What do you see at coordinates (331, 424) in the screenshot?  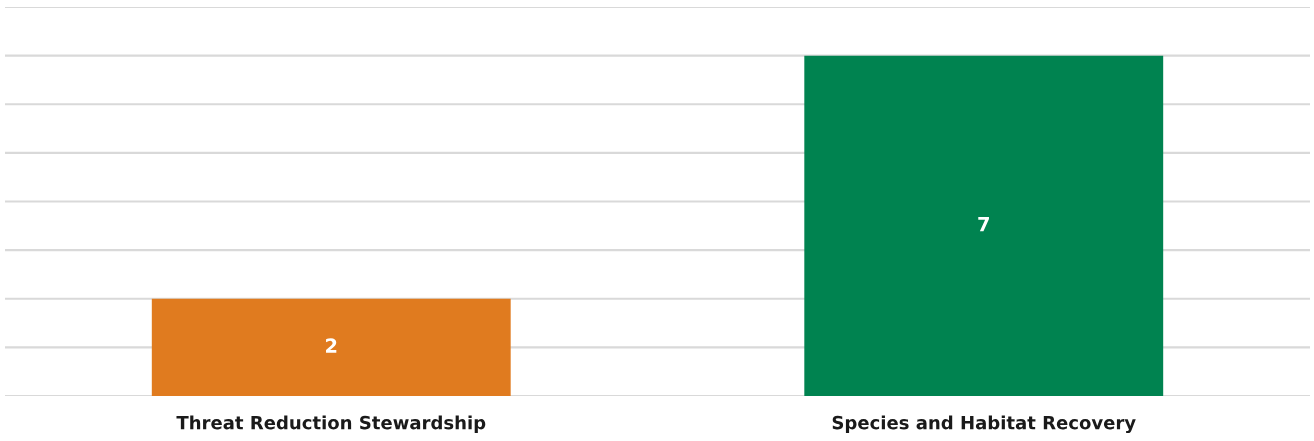 I see `x-tick-label: Threat Reduction Stewardship` at bounding box center [331, 424].